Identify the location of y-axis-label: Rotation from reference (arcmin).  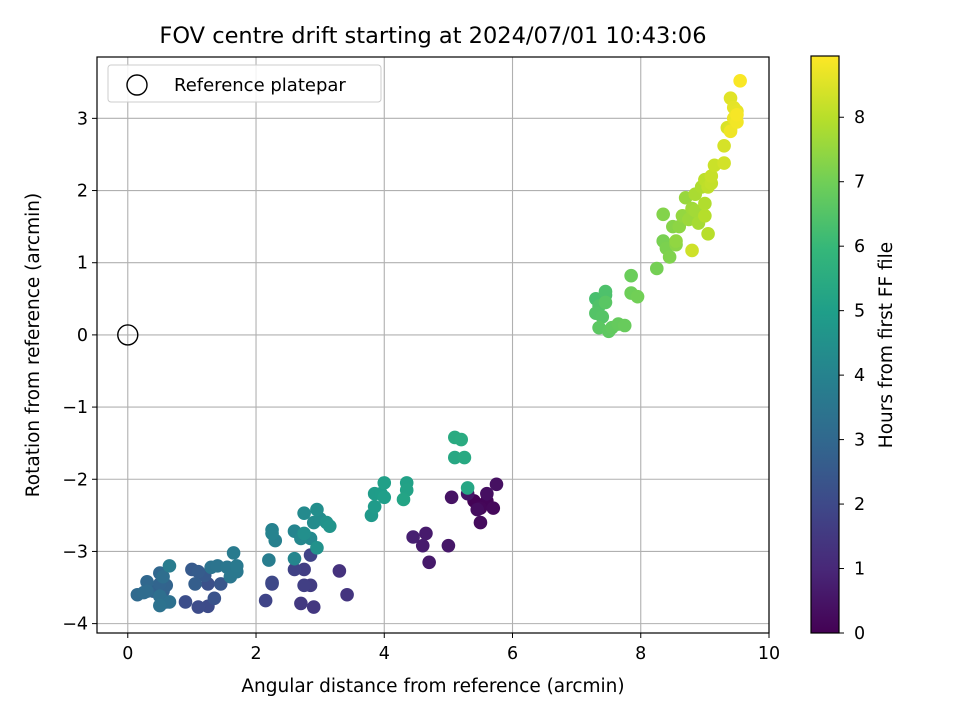
(33, 345).